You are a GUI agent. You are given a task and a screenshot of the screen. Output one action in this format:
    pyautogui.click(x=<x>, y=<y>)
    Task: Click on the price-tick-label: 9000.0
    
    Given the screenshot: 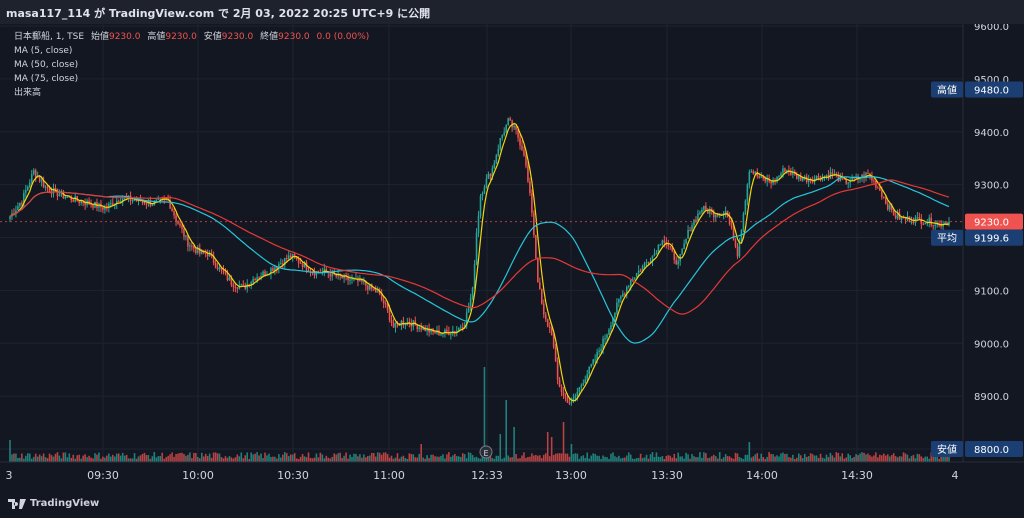 What is the action you would take?
    pyautogui.click(x=991, y=344)
    